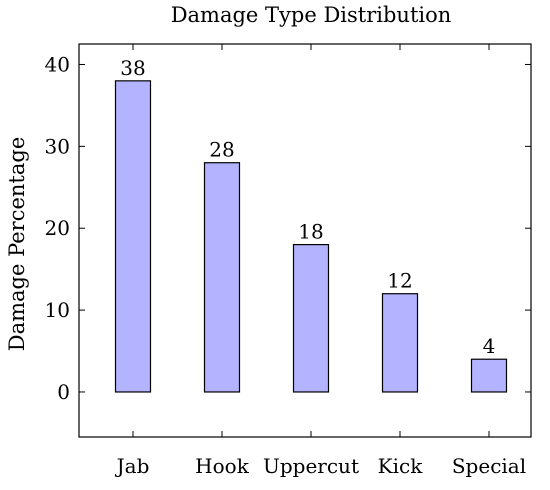  I want to click on y-tick-label: 10, so click(57, 310).